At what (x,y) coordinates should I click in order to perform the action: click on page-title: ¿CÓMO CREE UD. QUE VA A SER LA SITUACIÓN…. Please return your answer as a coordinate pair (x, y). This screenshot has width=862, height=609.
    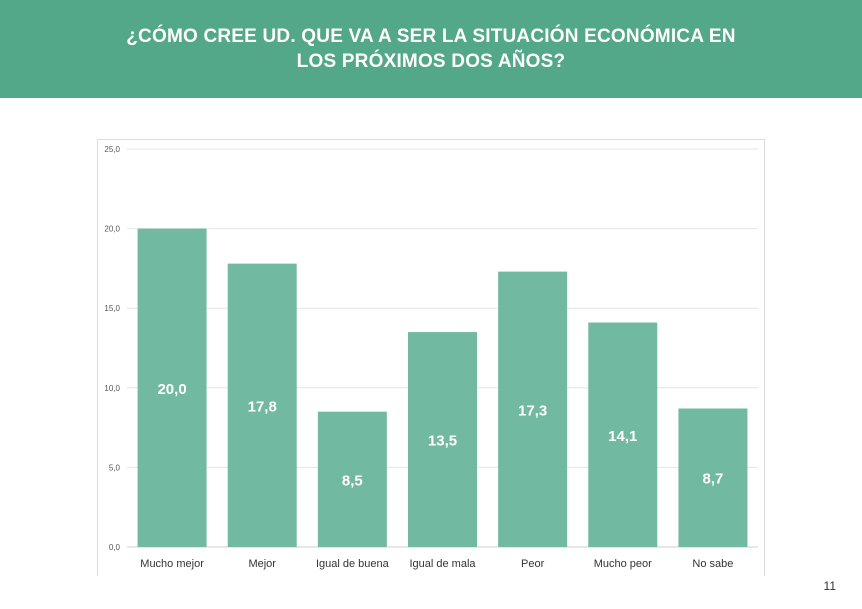
    Looking at the image, I should click on (431, 49).